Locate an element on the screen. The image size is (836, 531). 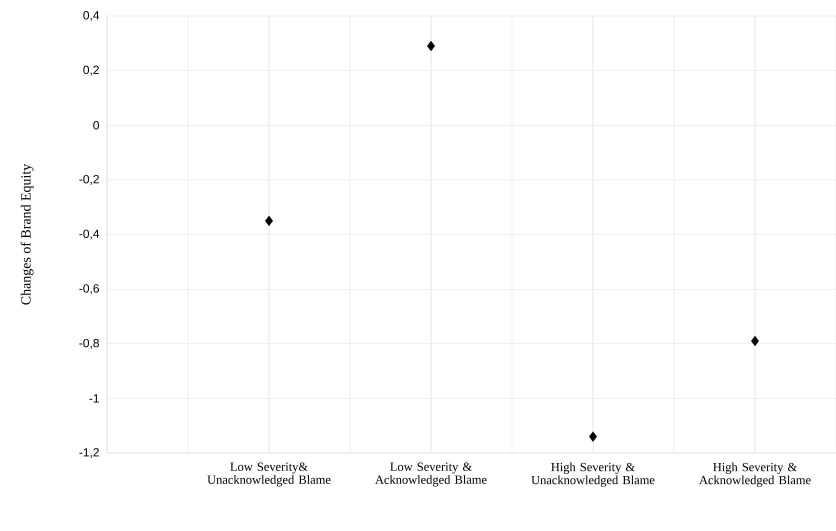
y-tick-label: -1 is located at coordinates (94, 398).